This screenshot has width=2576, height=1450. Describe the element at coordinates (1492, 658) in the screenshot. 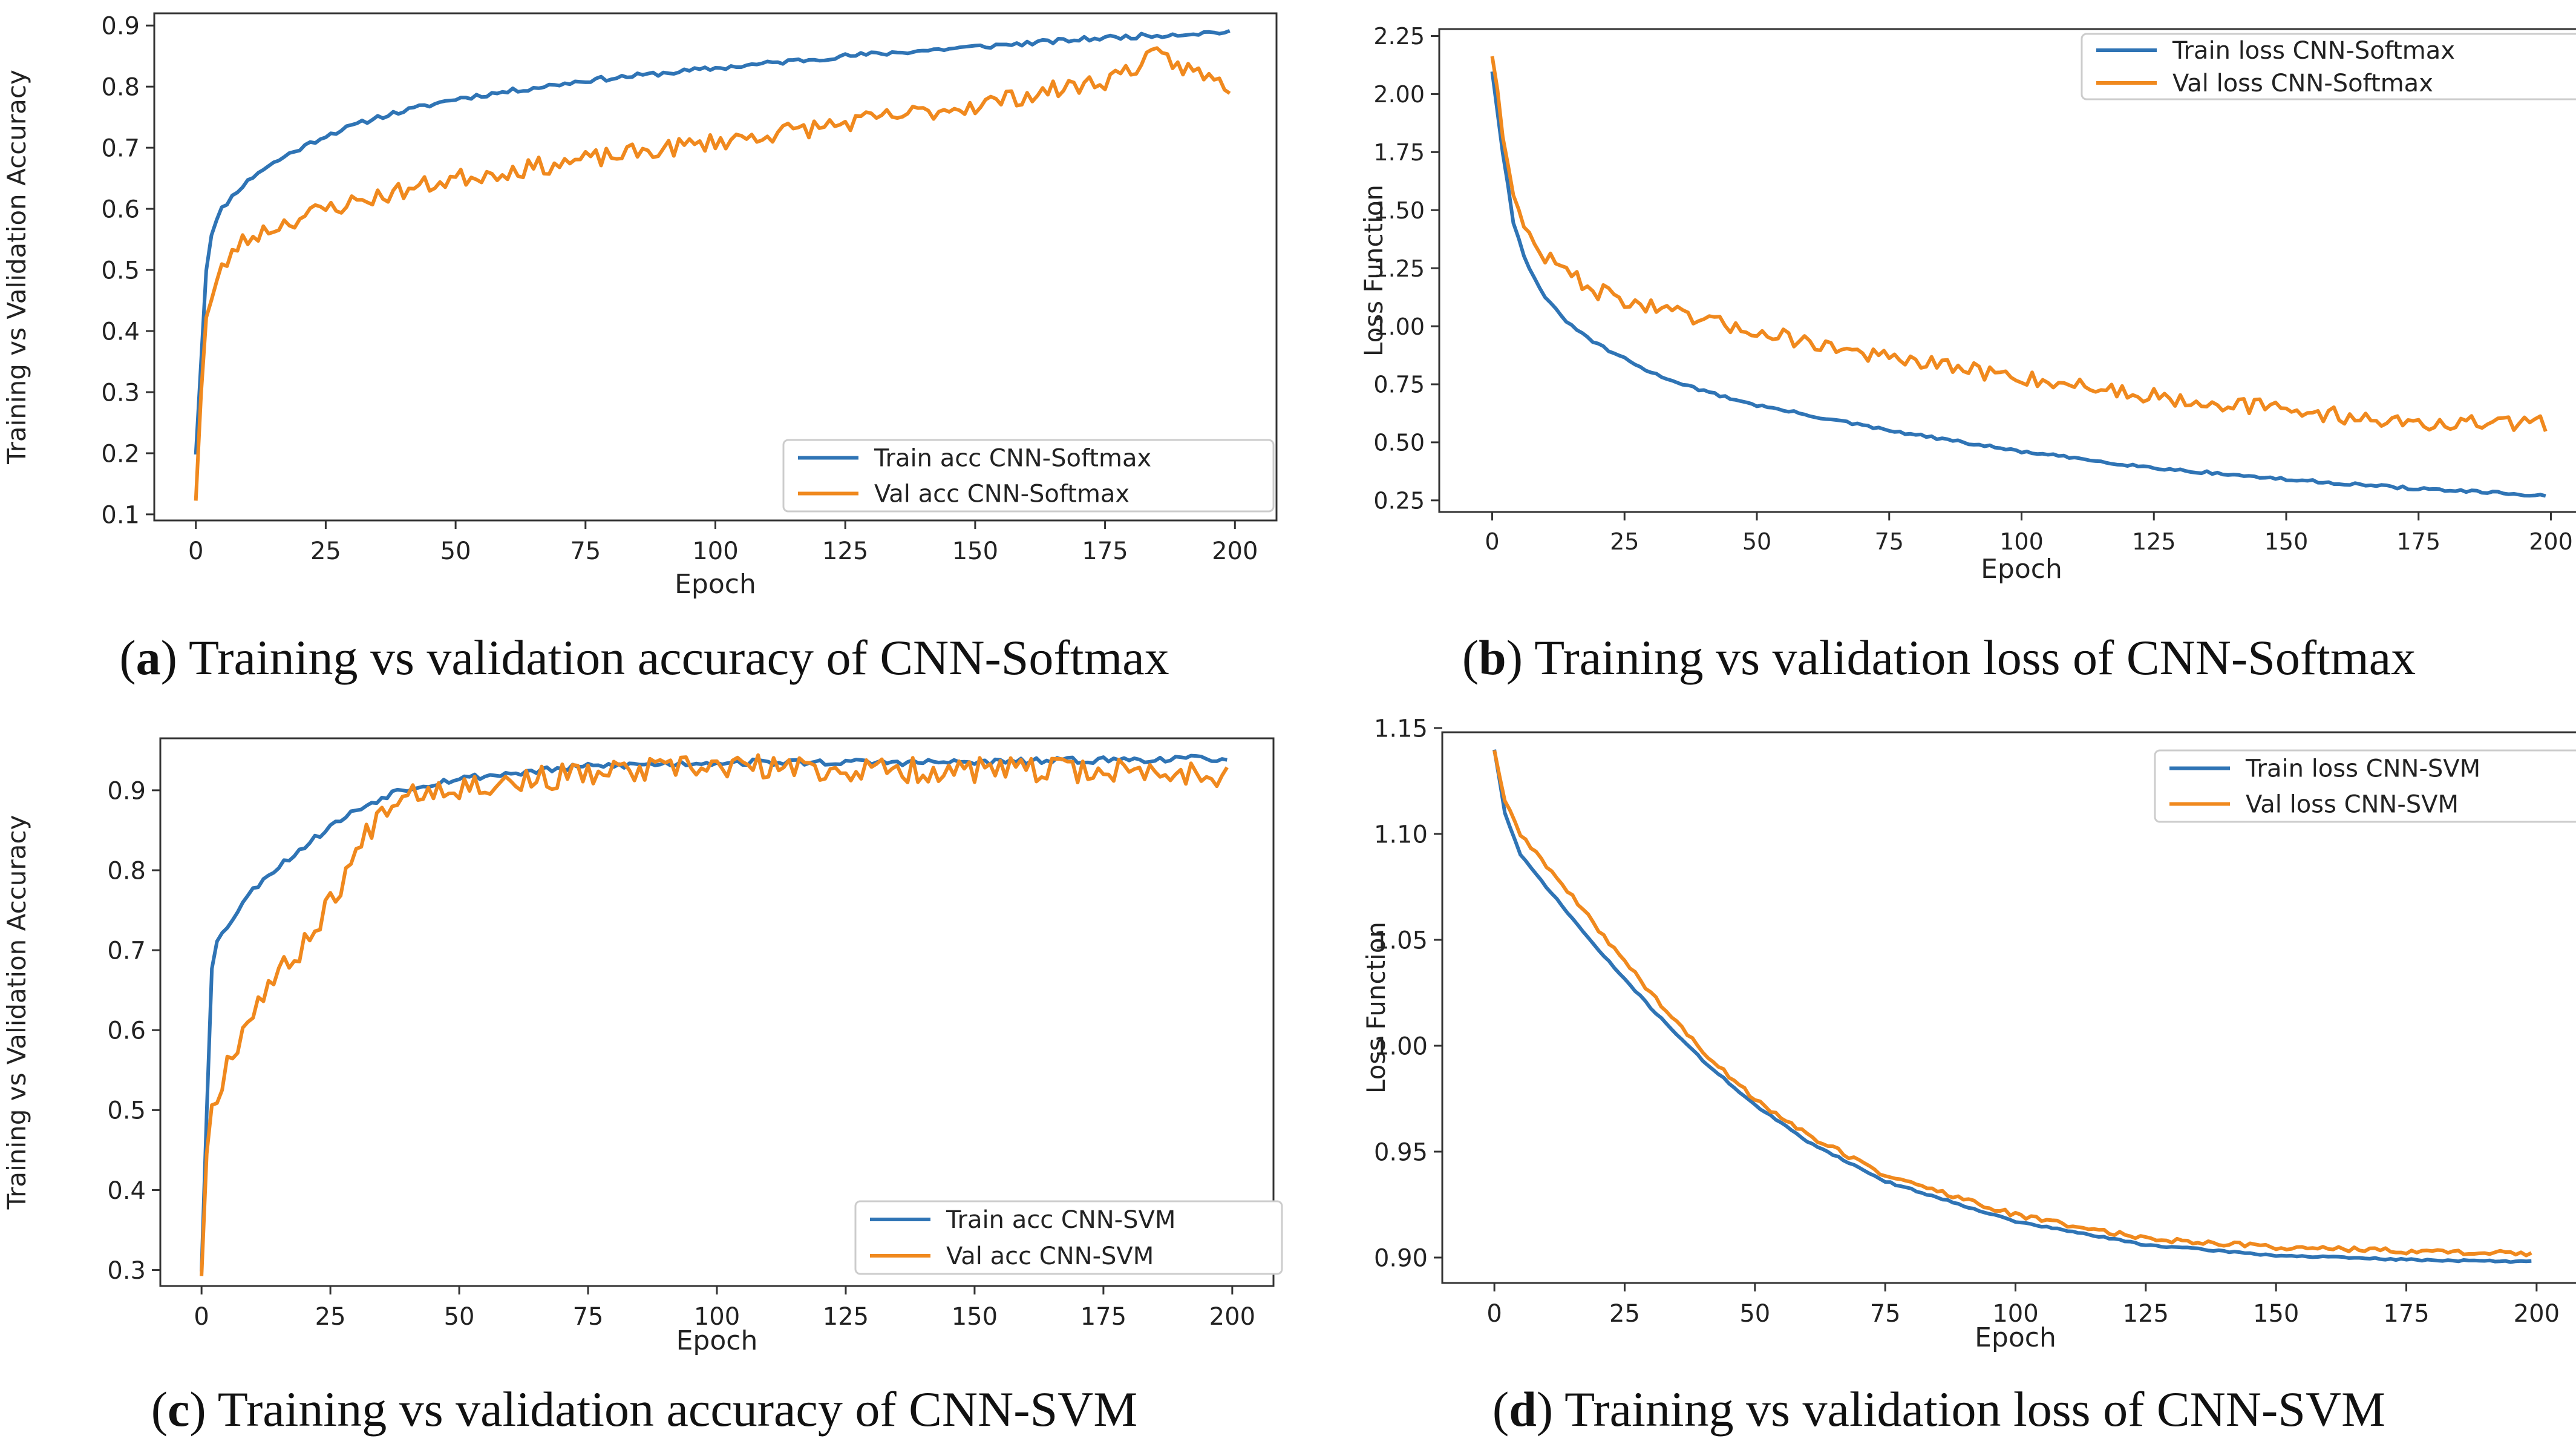

I see `caption-b-letter: b` at that location.